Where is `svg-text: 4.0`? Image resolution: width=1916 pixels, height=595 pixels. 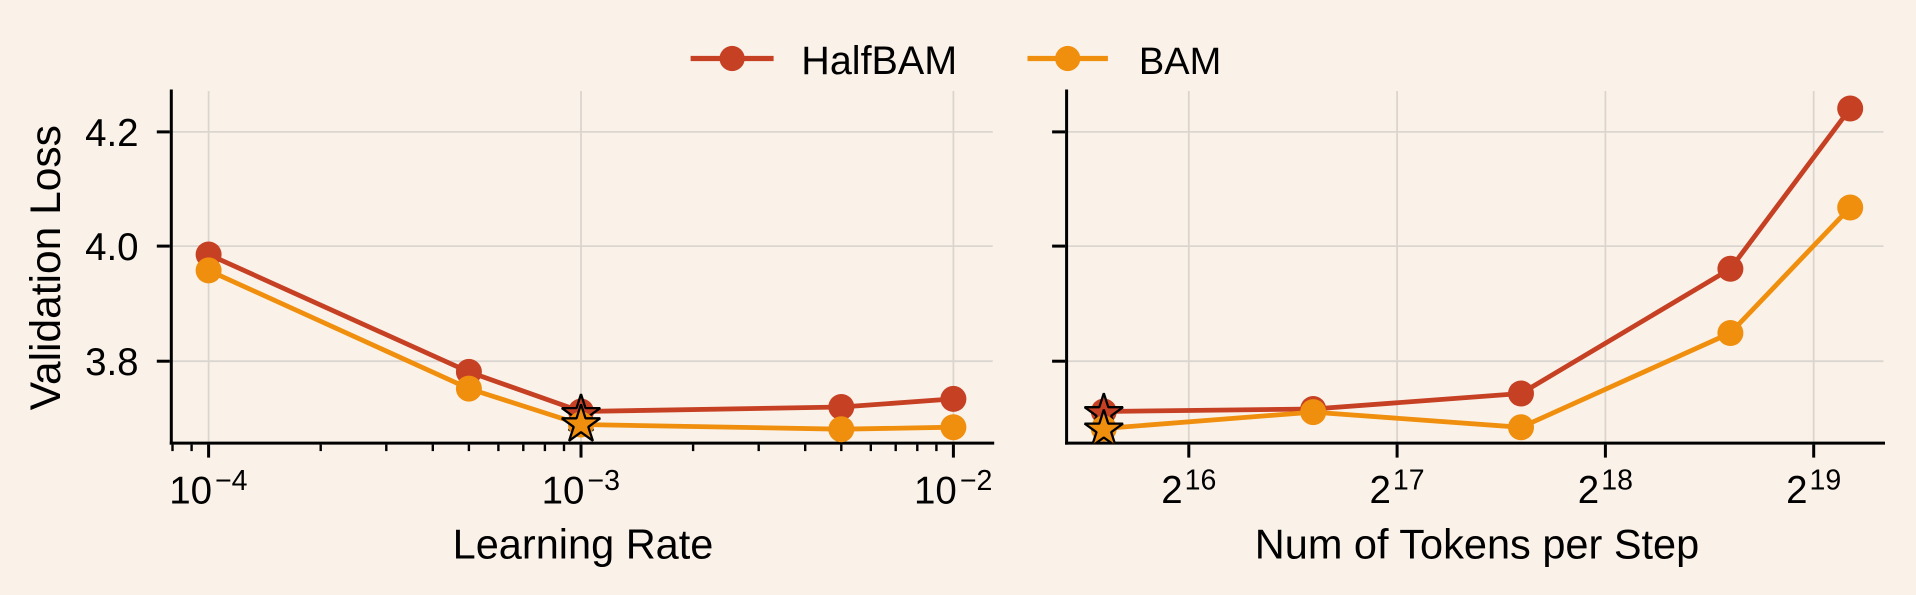
svg-text: 4.0 is located at coordinates (112, 247).